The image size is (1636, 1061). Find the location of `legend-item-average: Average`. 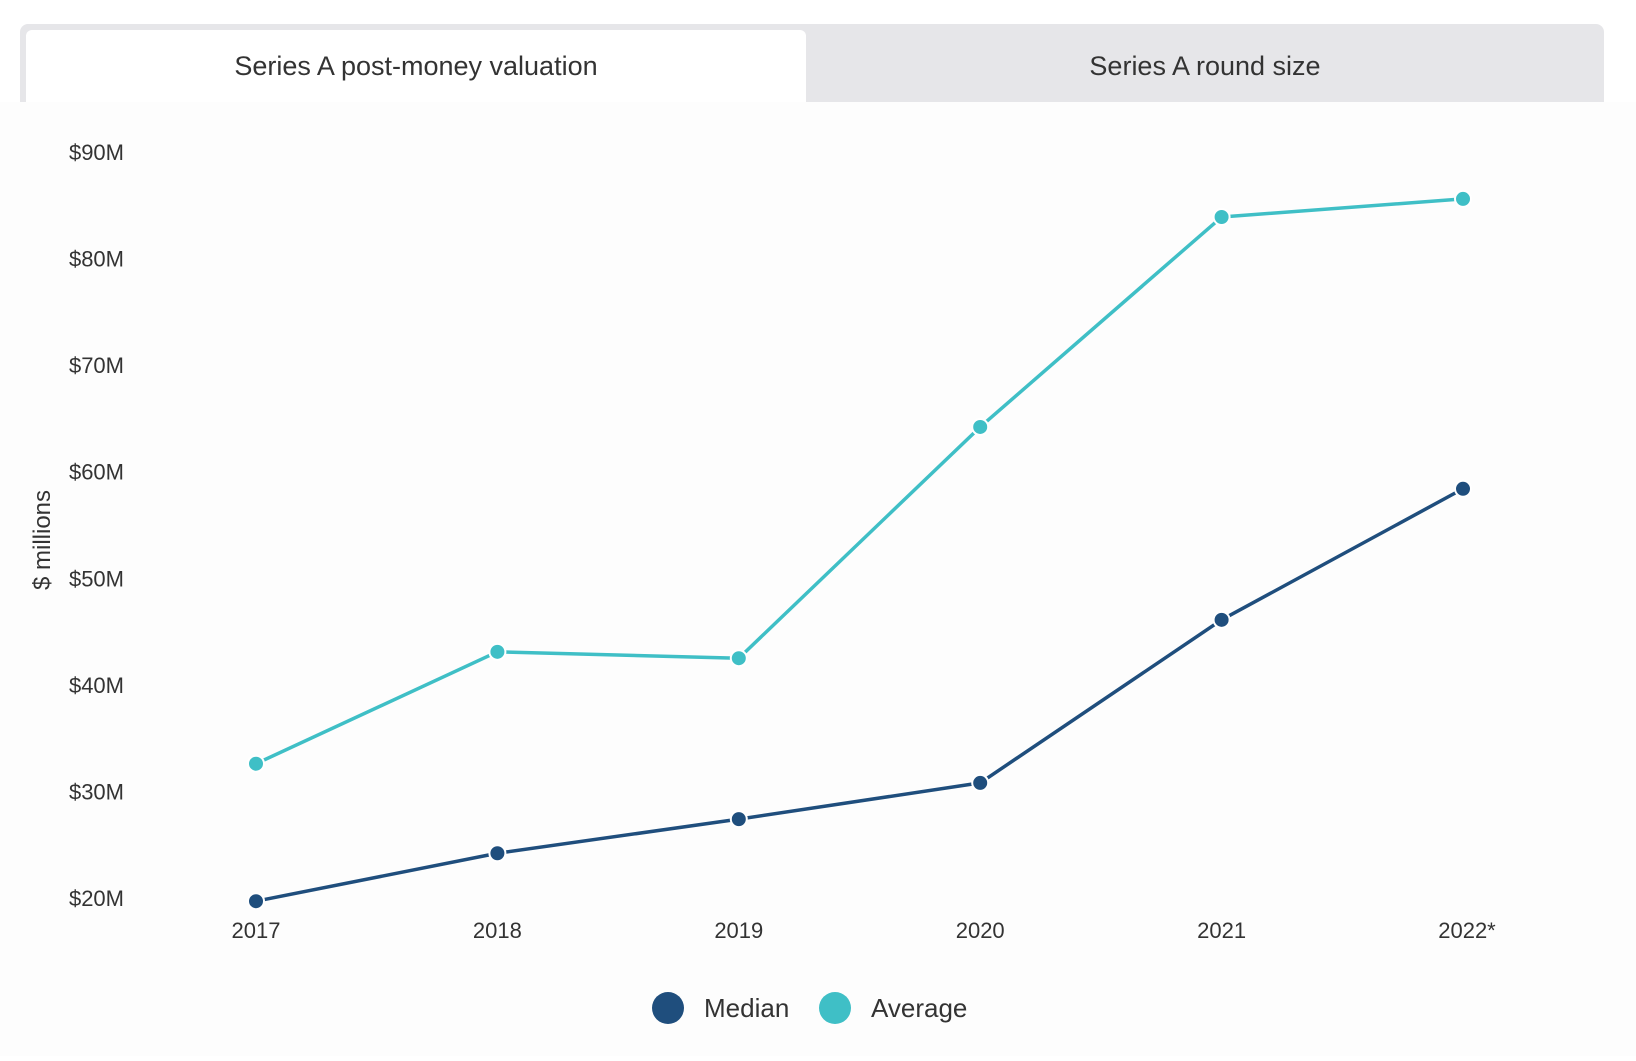

legend-item-average: Average is located at coordinates (893, 1008).